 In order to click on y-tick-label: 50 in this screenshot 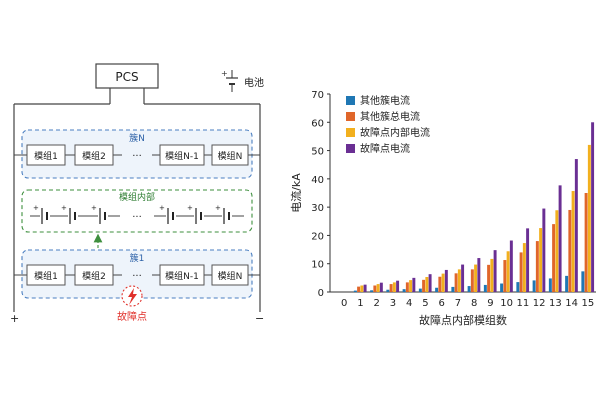, I will do `click(317, 152)`.